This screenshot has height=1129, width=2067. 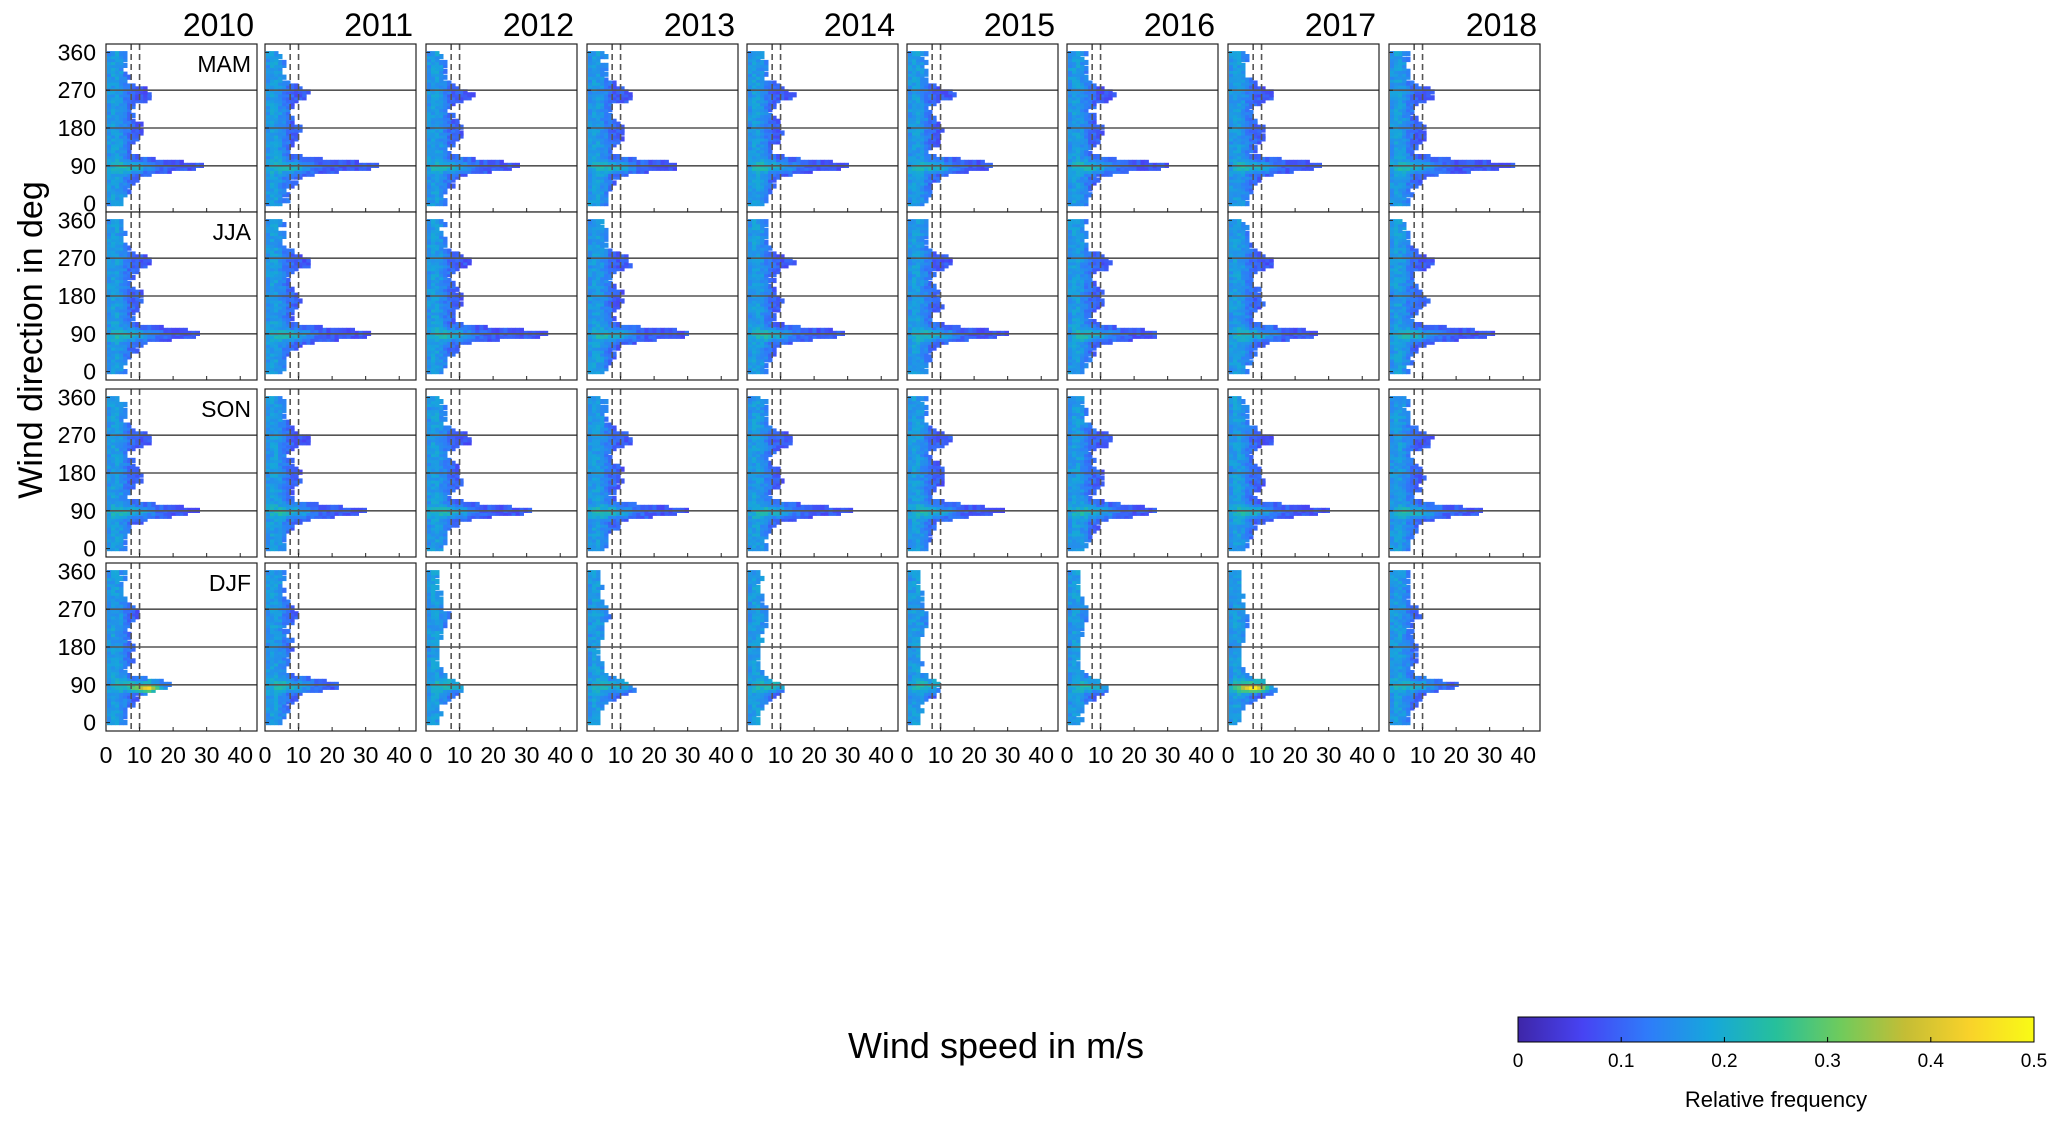 What do you see at coordinates (859, 25) in the screenshot?
I see `year-title: 2014` at bounding box center [859, 25].